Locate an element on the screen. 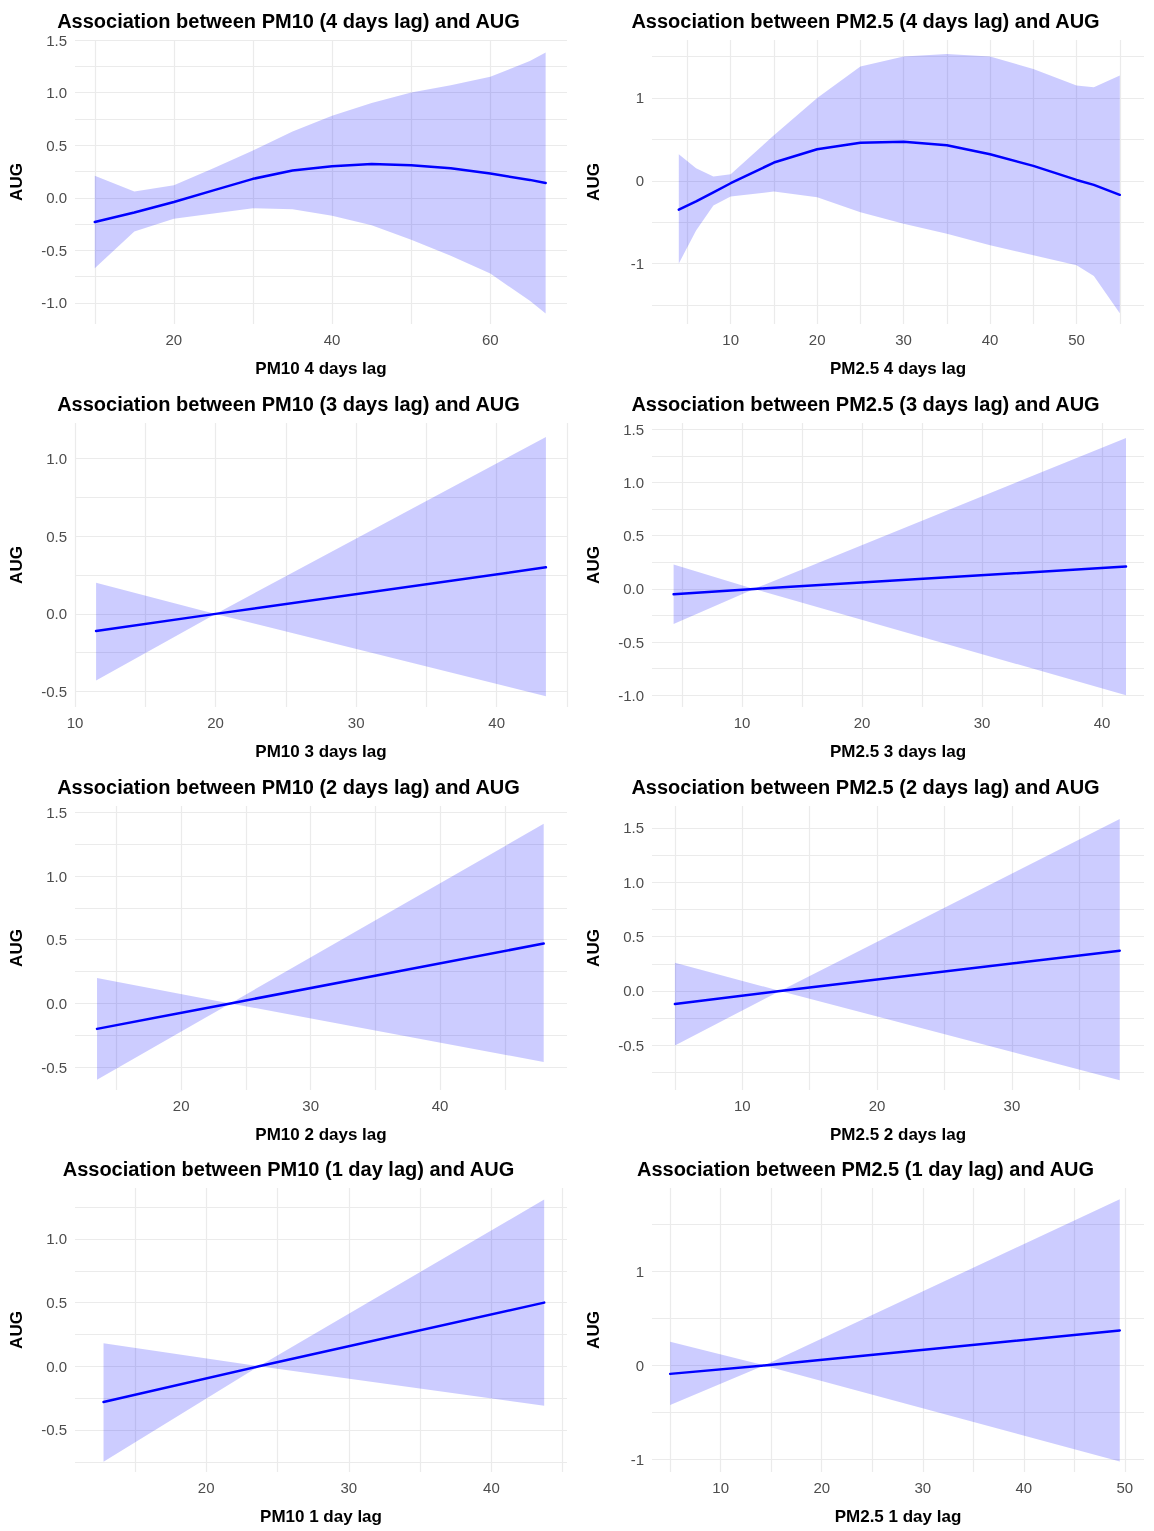 This screenshot has height=1531, width=1154. chart-title: Association between PM2.5 (4 days lag) and AUG is located at coordinates (865, 21).